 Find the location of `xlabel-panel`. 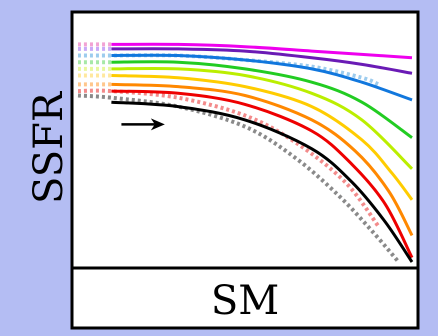

xlabel-panel is located at coordinates (245, 298).